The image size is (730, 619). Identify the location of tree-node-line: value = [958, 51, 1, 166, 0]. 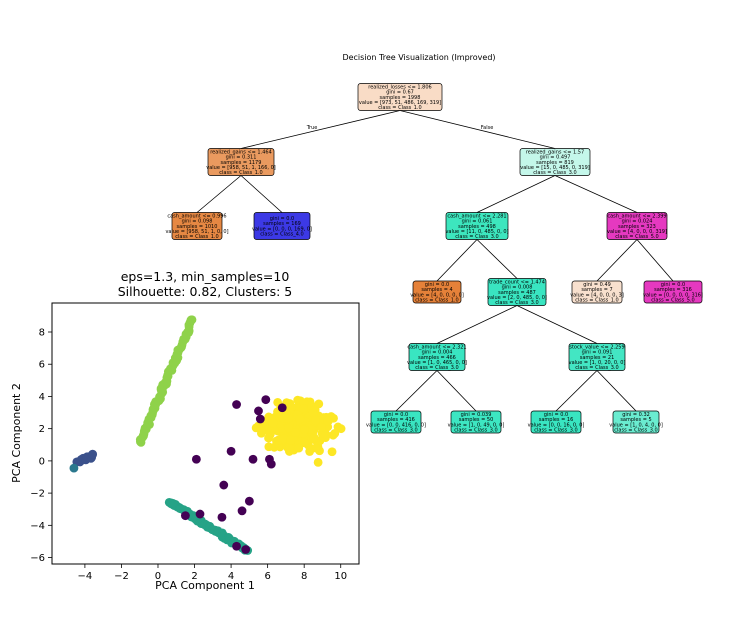
(241, 168).